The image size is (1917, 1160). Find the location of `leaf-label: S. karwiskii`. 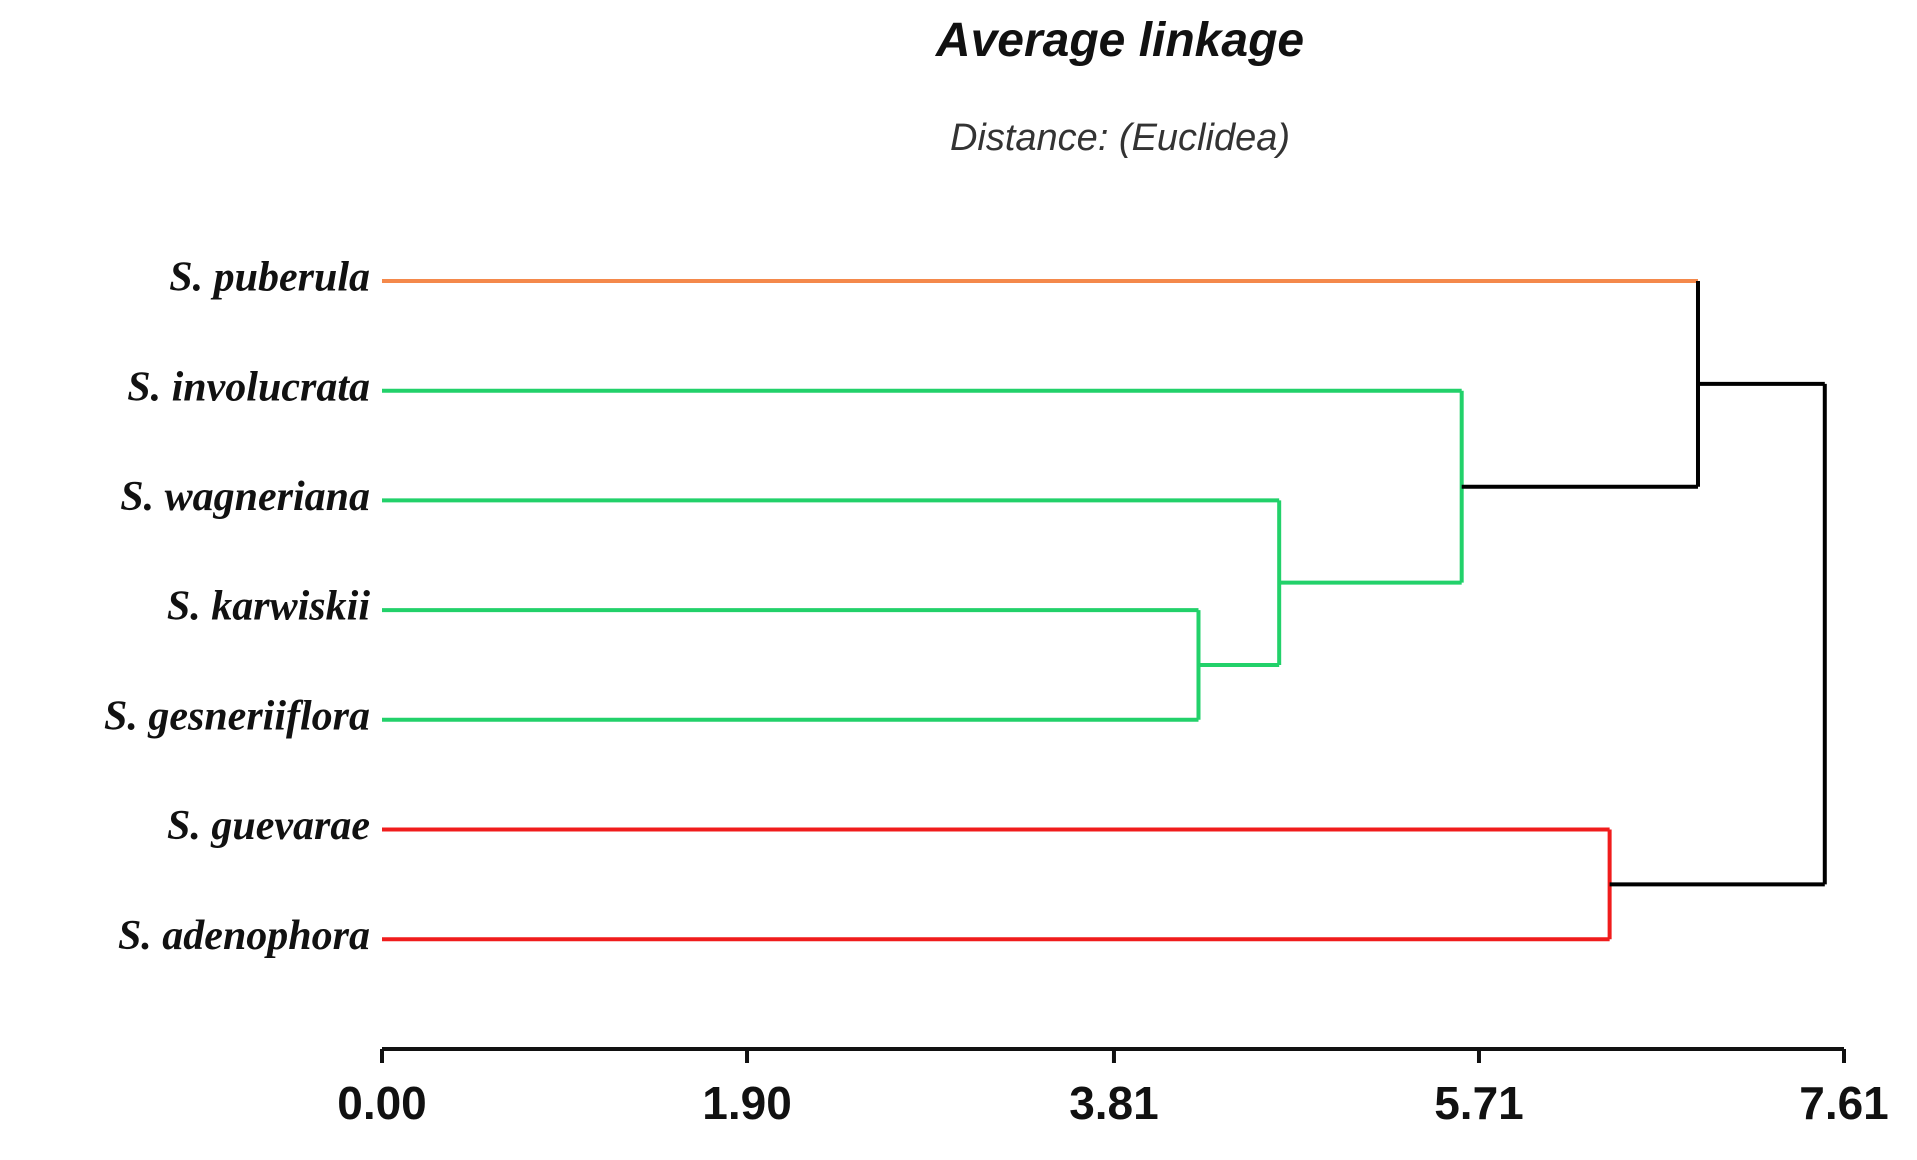

leaf-label: S. karwiskii is located at coordinates (268, 607).